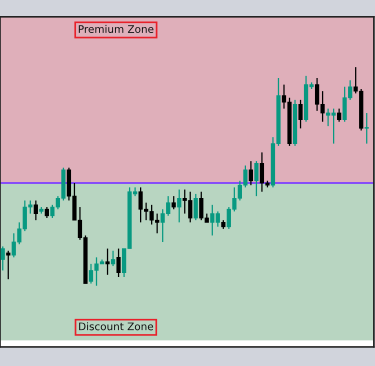 This screenshot has height=366, width=375. What do you see at coordinates (116, 326) in the screenshot?
I see `band-label: Discount Zone` at bounding box center [116, 326].